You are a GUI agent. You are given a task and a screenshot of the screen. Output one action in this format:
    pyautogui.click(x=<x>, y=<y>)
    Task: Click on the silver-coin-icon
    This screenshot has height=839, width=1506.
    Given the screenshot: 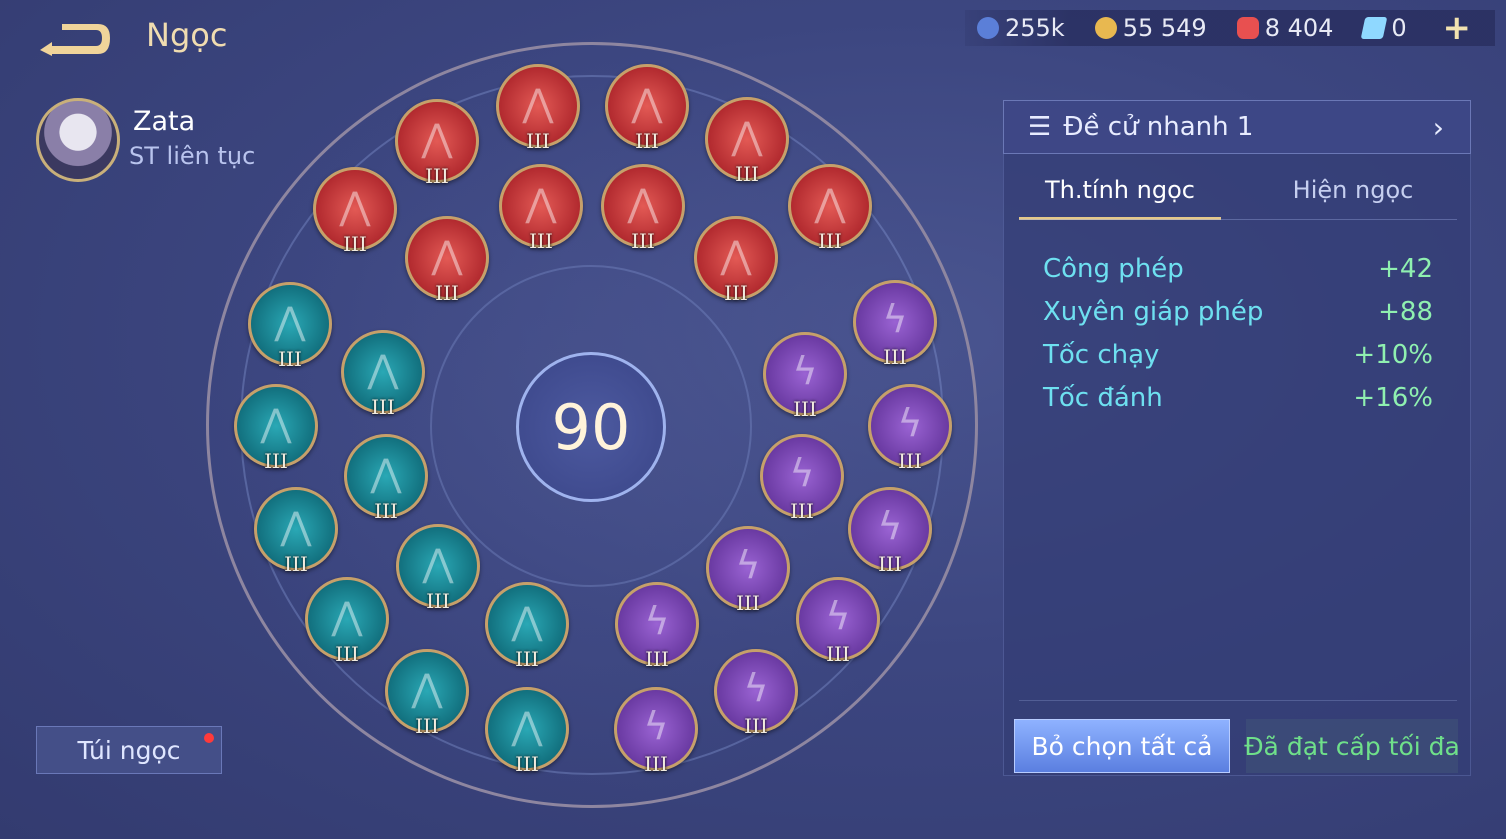 What is the action you would take?
    pyautogui.click(x=988, y=28)
    